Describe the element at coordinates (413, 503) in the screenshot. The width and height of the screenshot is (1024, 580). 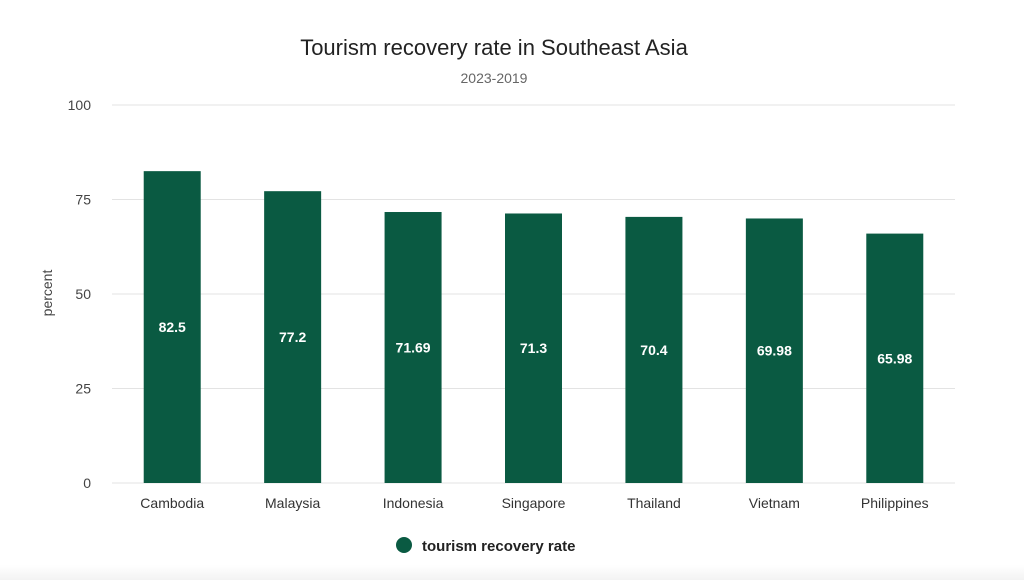
I see `x-tick-label: Indonesia` at that location.